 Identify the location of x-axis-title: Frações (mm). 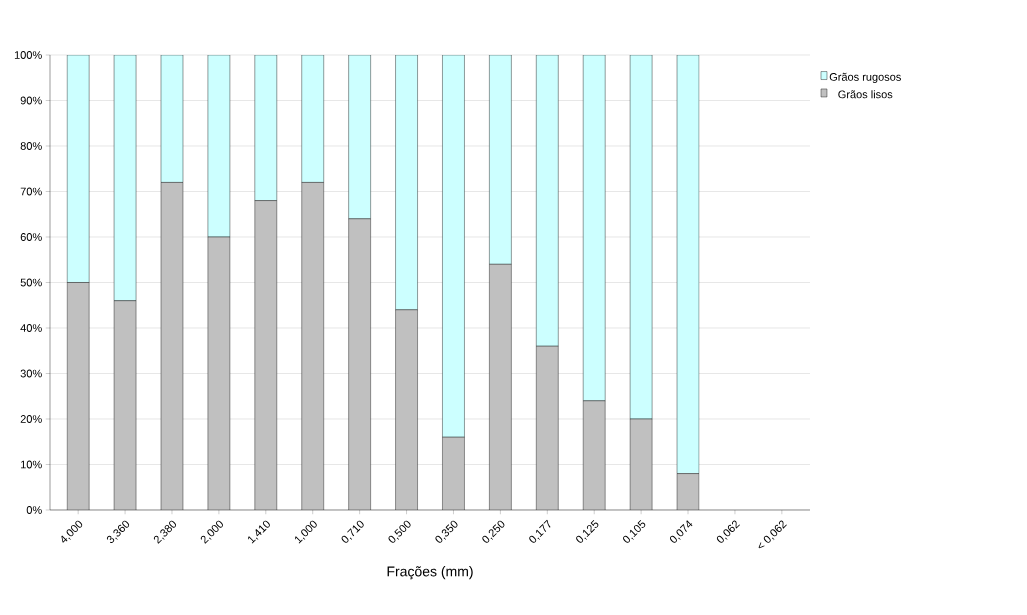
(430, 573).